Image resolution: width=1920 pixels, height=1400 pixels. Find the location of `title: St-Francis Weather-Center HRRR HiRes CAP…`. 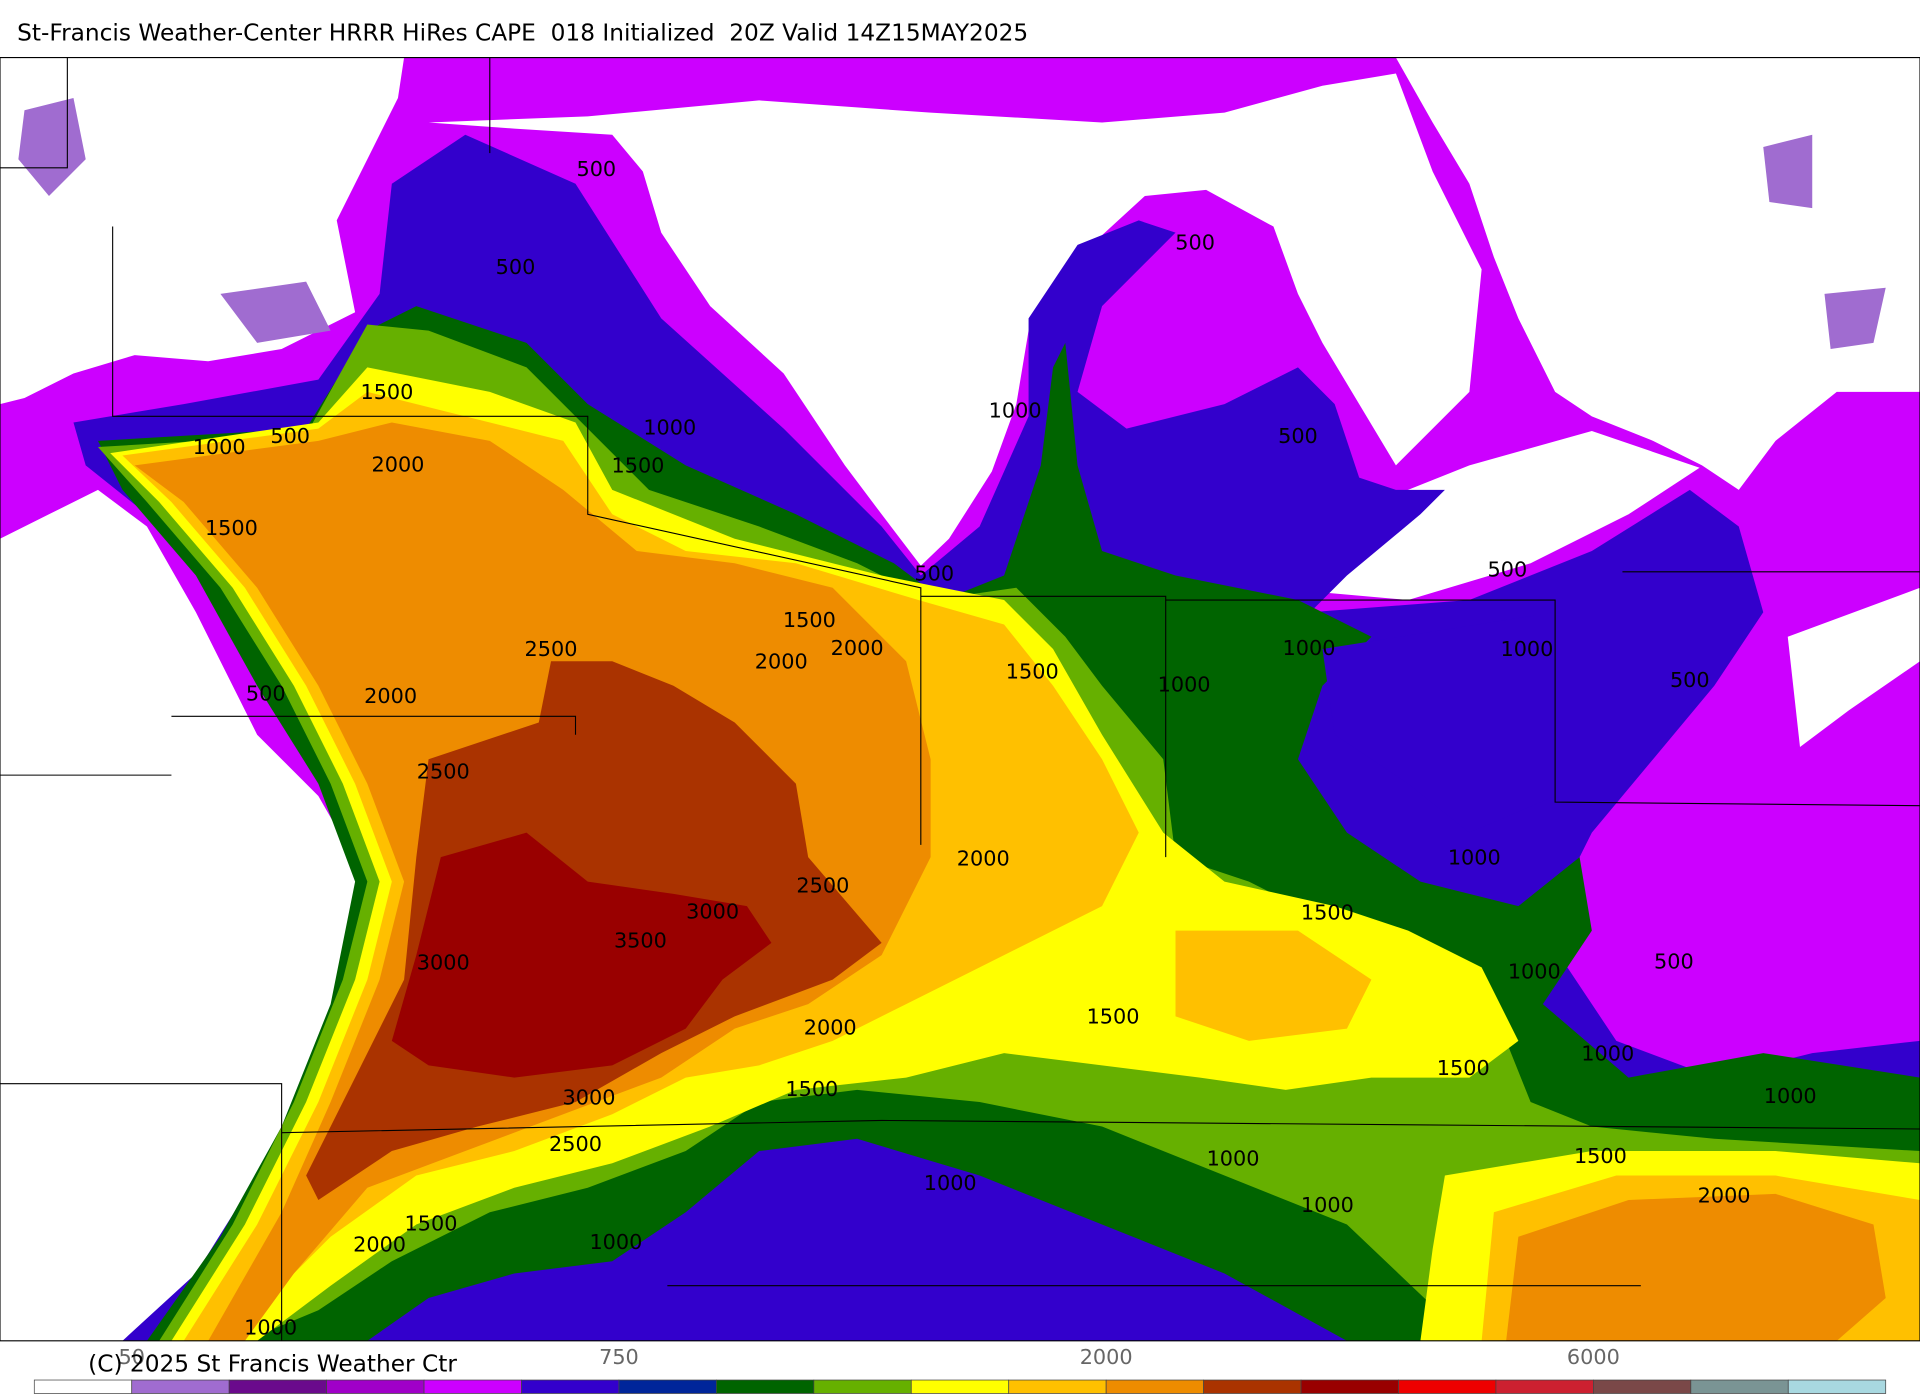

title: St-Francis Weather-Center HRRR HiRes CAP… is located at coordinates (522, 32).